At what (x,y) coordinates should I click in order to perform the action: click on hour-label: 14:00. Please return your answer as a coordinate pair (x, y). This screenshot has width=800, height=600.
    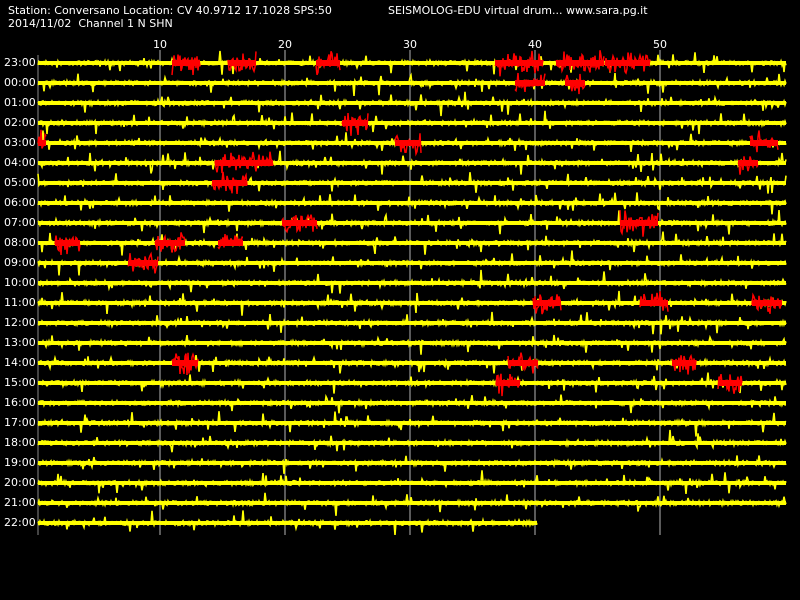
    Looking at the image, I should click on (20, 362).